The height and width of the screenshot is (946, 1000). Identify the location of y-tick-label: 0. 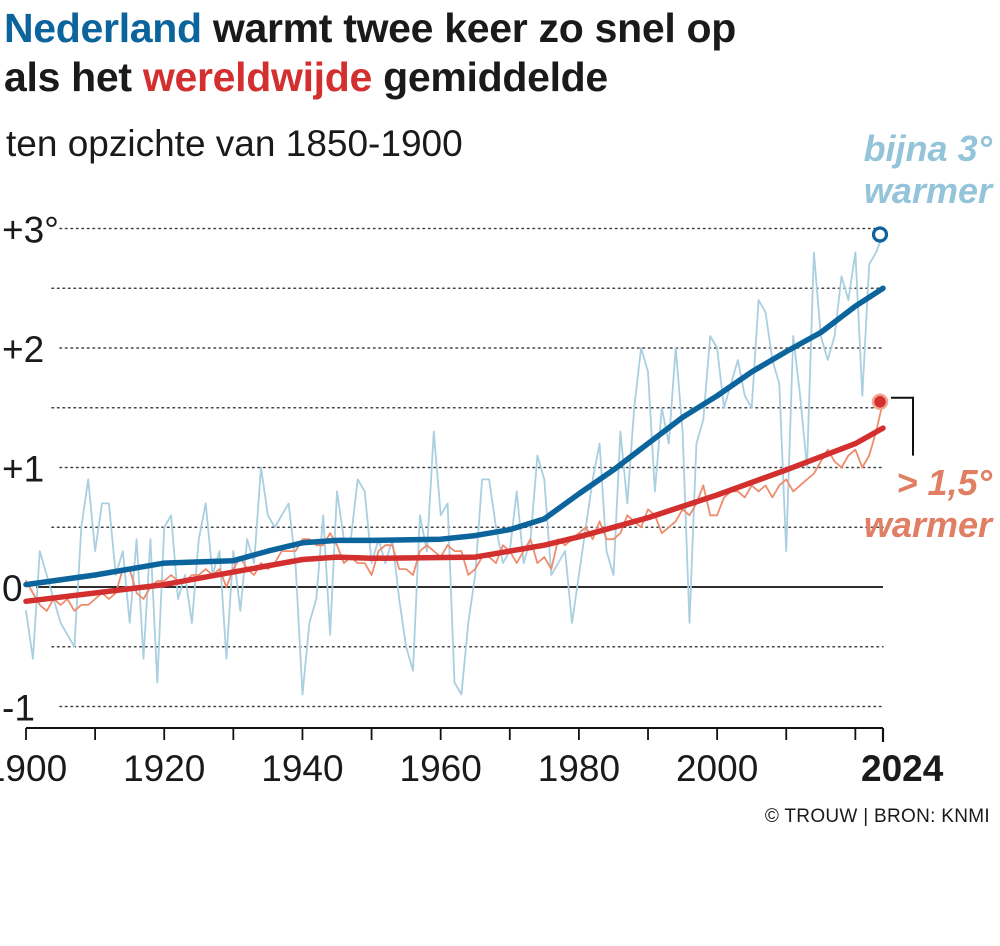
(12, 588).